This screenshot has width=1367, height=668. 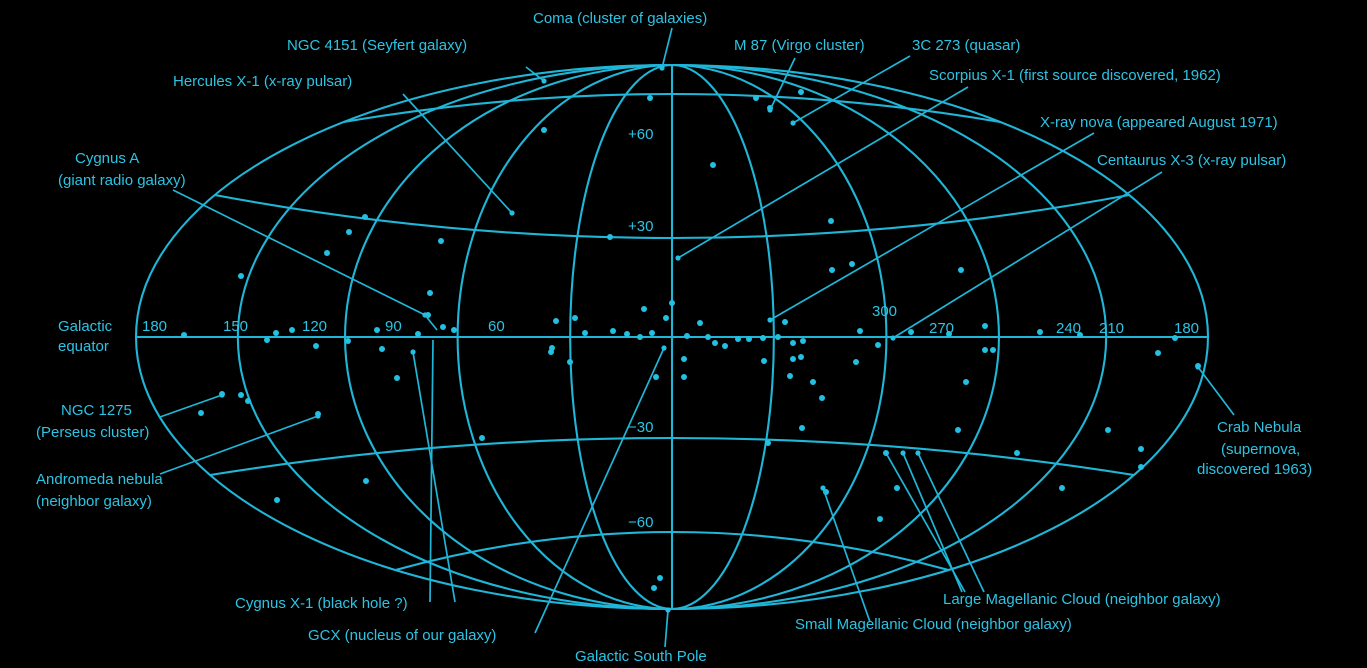 What do you see at coordinates (1198, 367) in the screenshot?
I see `pointer-tip-crab` at bounding box center [1198, 367].